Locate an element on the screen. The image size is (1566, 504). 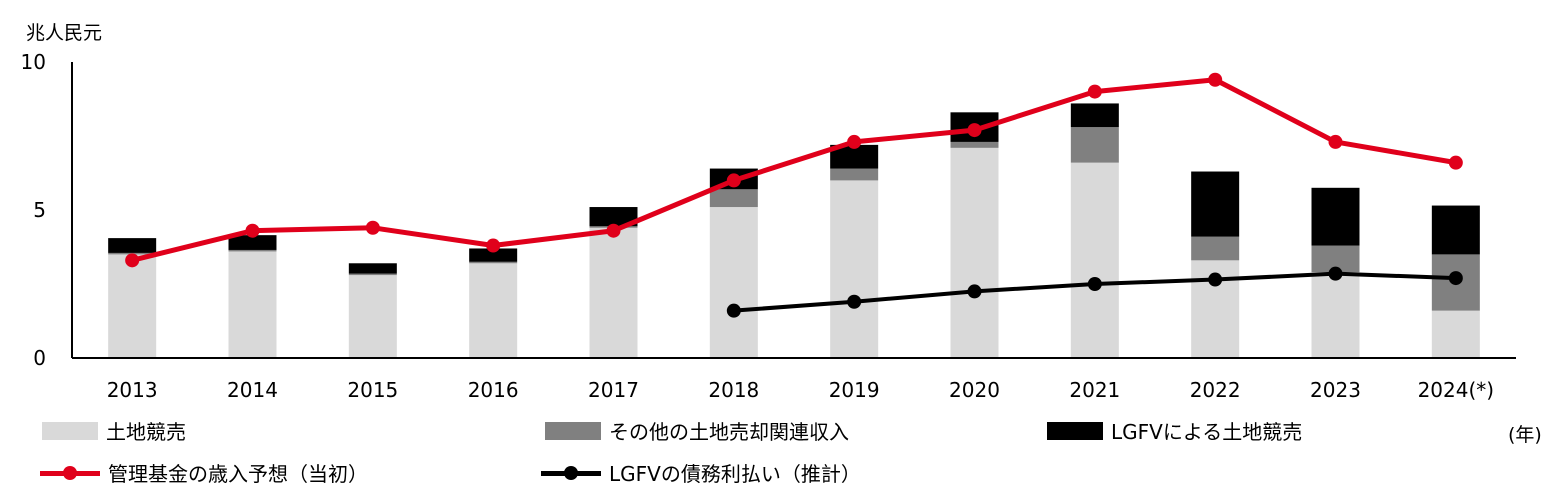
legend-swatch-lgfv-land-auction is located at coordinates (1075, 430).